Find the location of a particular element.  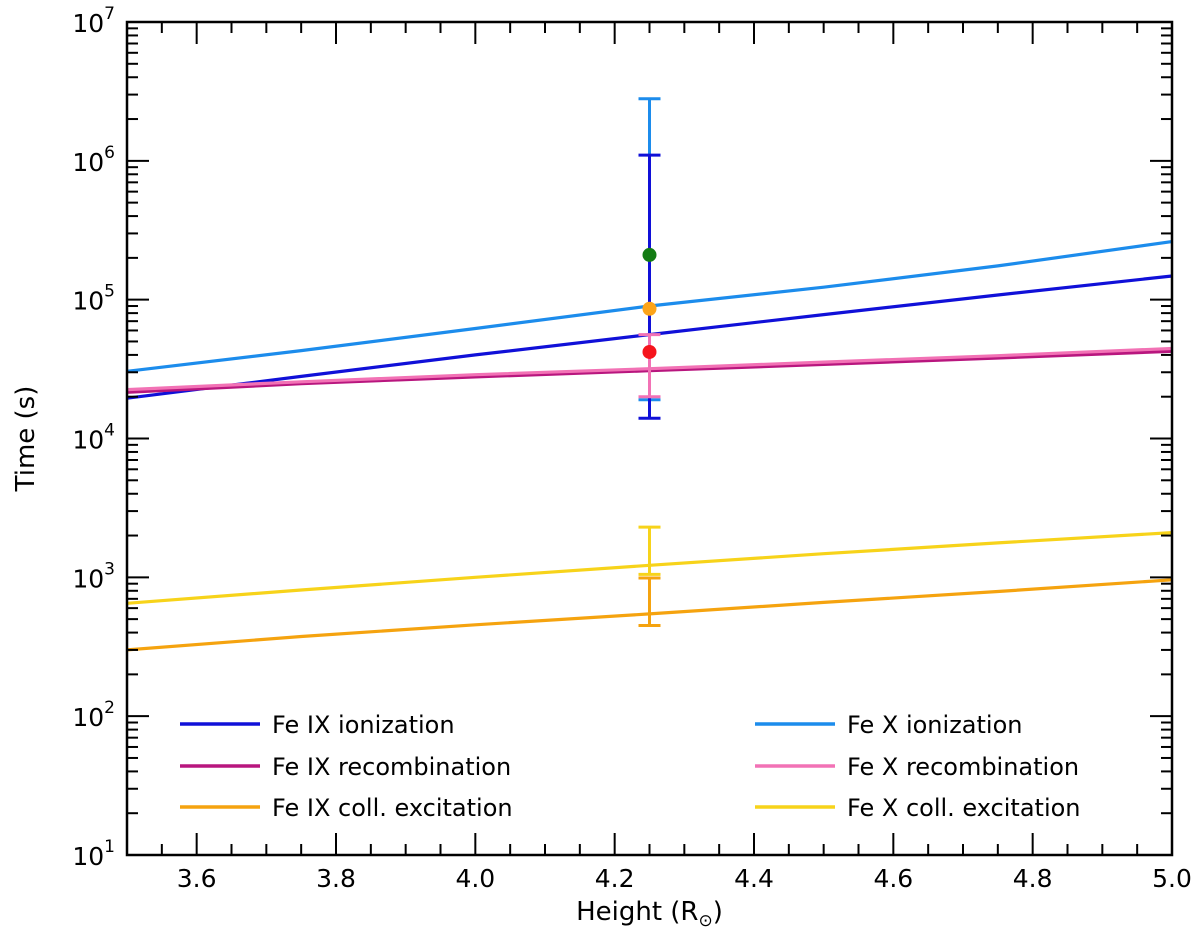

x-tick-label: 3.6 is located at coordinates (197, 878).